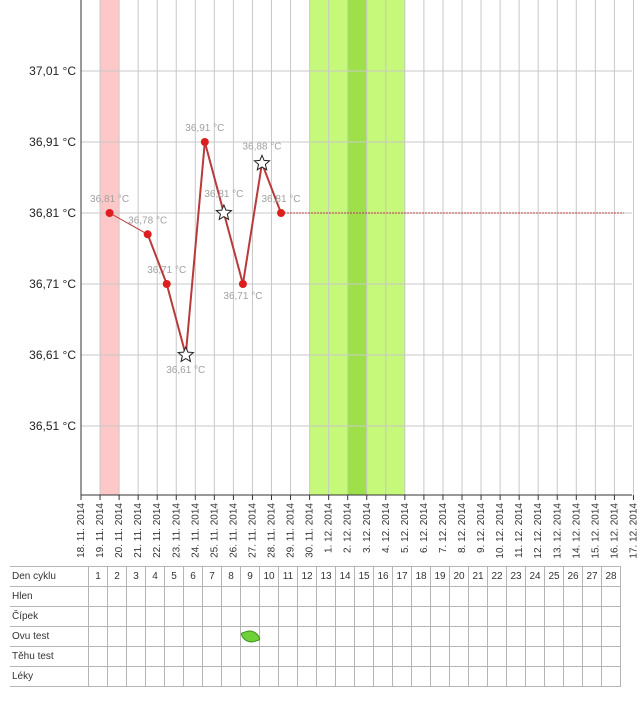  I want to click on cycle-day-number: 22, so click(497, 576).